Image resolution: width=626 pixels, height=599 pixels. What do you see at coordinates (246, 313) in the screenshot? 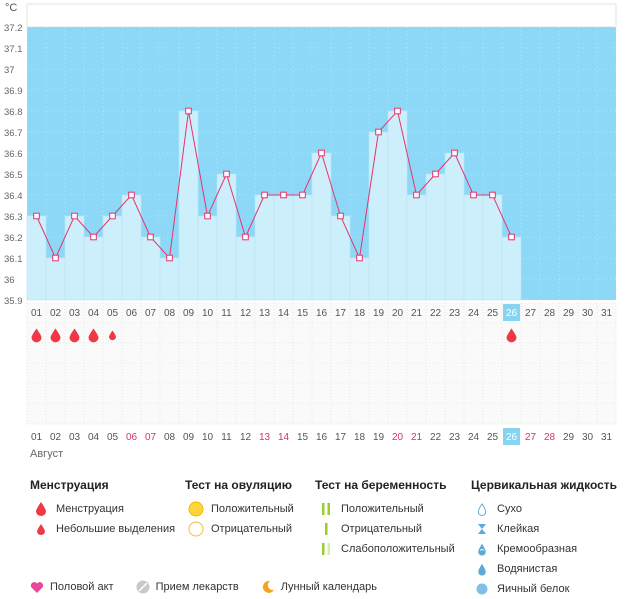
I see `x-tick-label: 12` at bounding box center [246, 313].